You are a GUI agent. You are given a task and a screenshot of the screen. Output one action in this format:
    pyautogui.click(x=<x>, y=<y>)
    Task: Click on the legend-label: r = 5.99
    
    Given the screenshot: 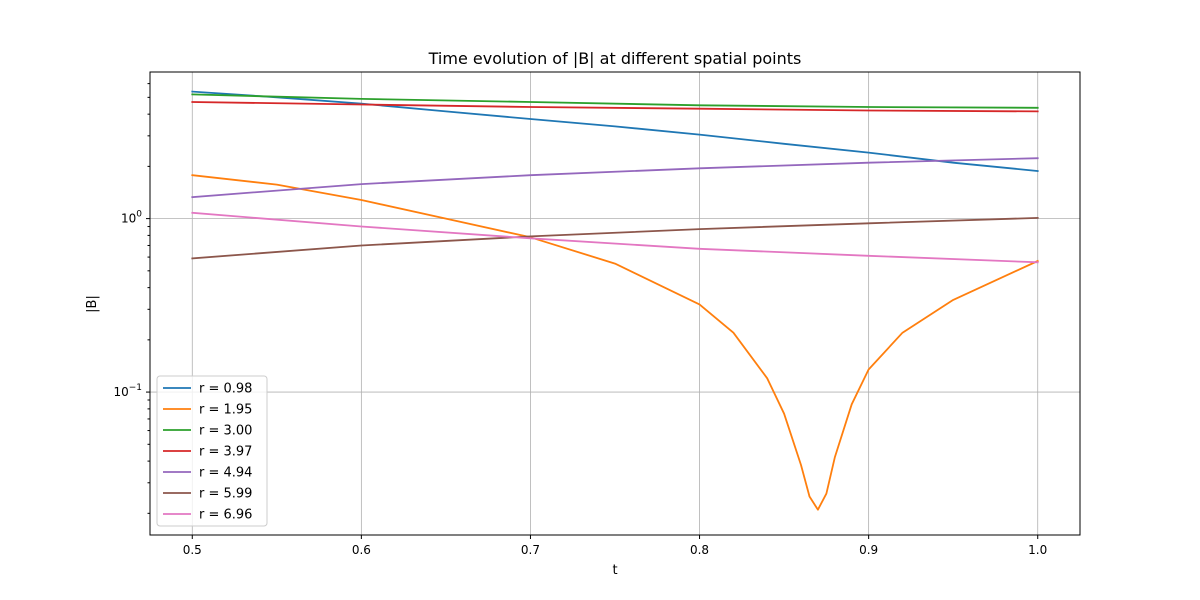 What is the action you would take?
    pyautogui.click(x=225, y=494)
    